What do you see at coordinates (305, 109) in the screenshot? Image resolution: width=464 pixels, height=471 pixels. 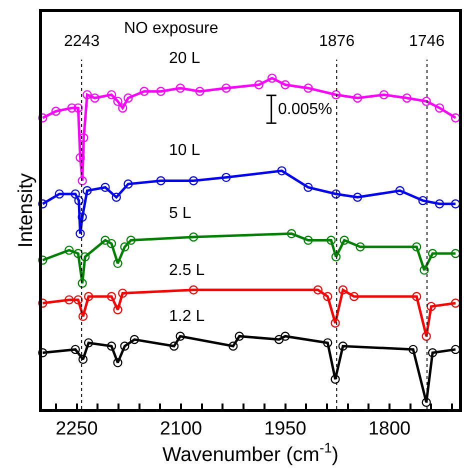 I see `annotation: 0.005%` at bounding box center [305, 109].